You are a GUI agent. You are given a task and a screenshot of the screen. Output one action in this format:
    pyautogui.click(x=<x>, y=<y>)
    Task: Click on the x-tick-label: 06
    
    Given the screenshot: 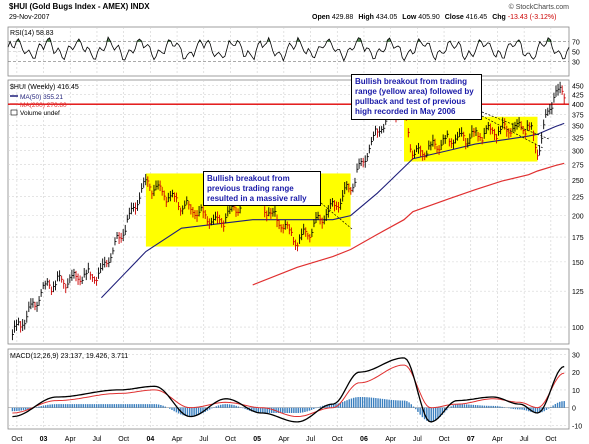 What is the action you would take?
    pyautogui.click(x=364, y=439)
    